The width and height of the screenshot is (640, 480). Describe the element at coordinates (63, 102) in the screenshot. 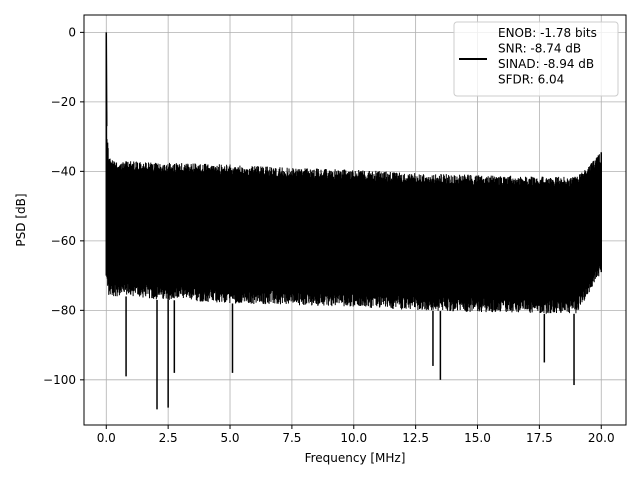

I see `y-tick-label: −20` at that location.